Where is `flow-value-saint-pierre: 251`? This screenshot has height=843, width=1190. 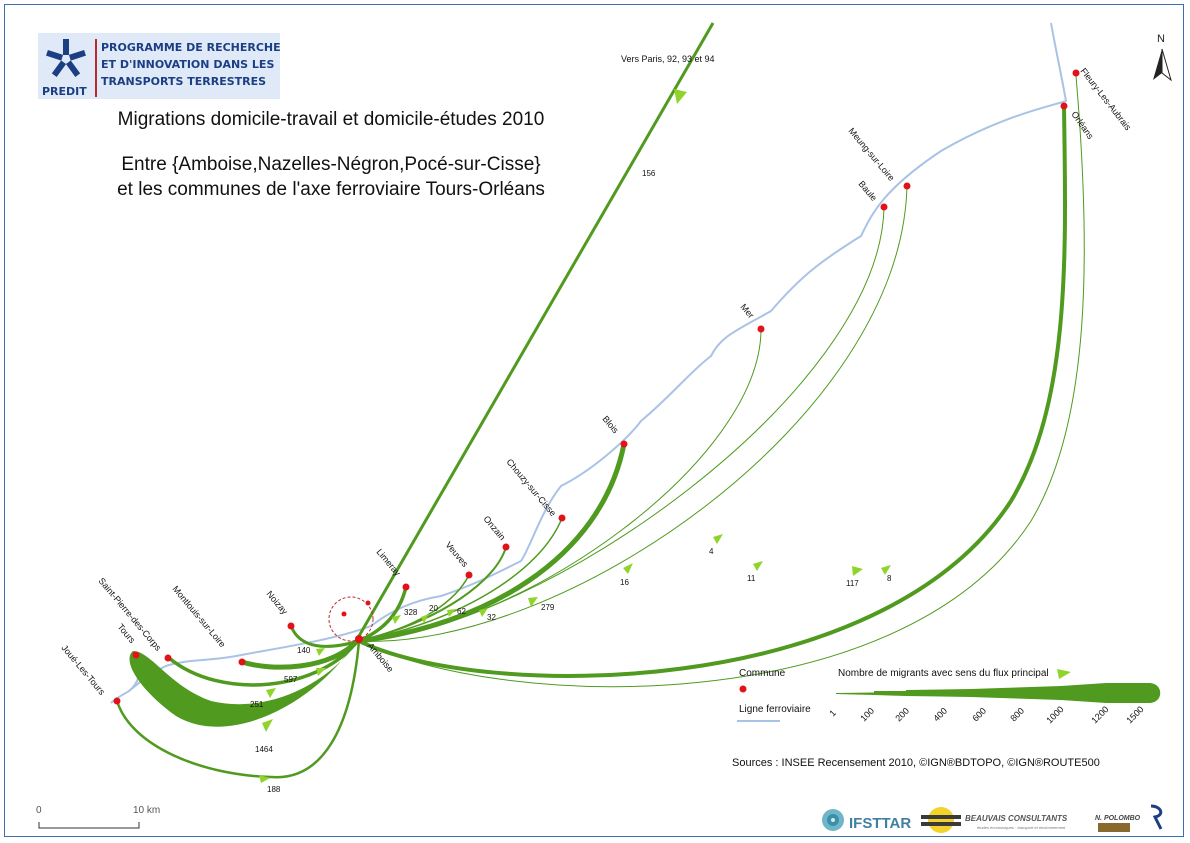 flow-value-saint-pierre: 251 is located at coordinates (257, 704).